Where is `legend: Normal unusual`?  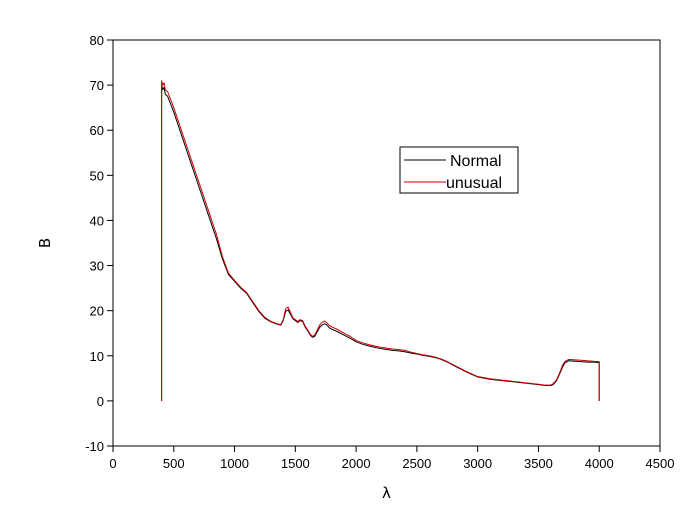
legend: Normal unusual is located at coordinates (459, 170).